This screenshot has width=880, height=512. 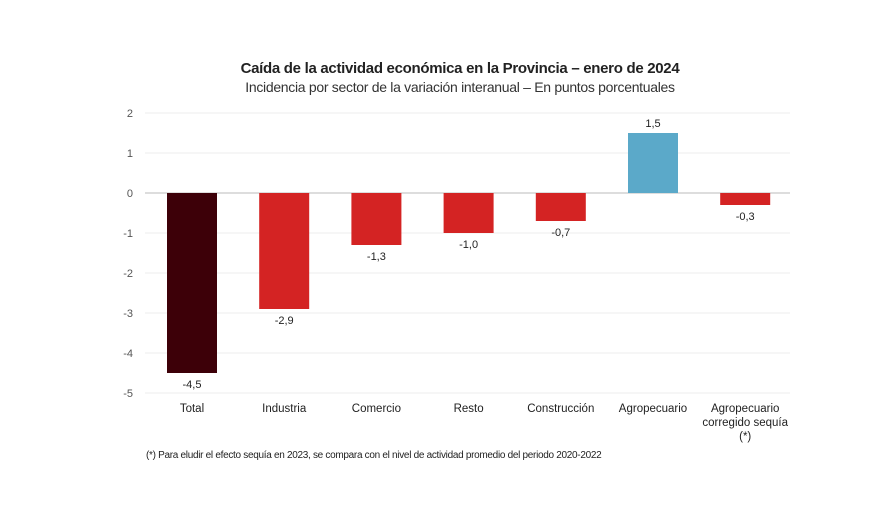 I want to click on data-label: -1,3, so click(x=376, y=257).